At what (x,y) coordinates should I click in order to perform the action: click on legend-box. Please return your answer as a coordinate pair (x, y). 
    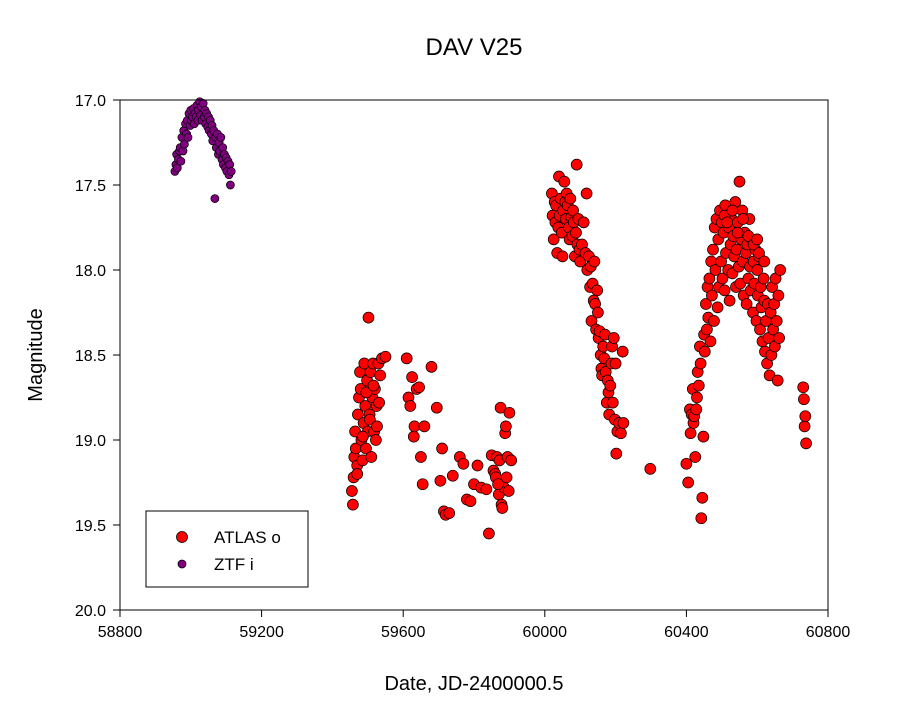
    Looking at the image, I should click on (227, 549).